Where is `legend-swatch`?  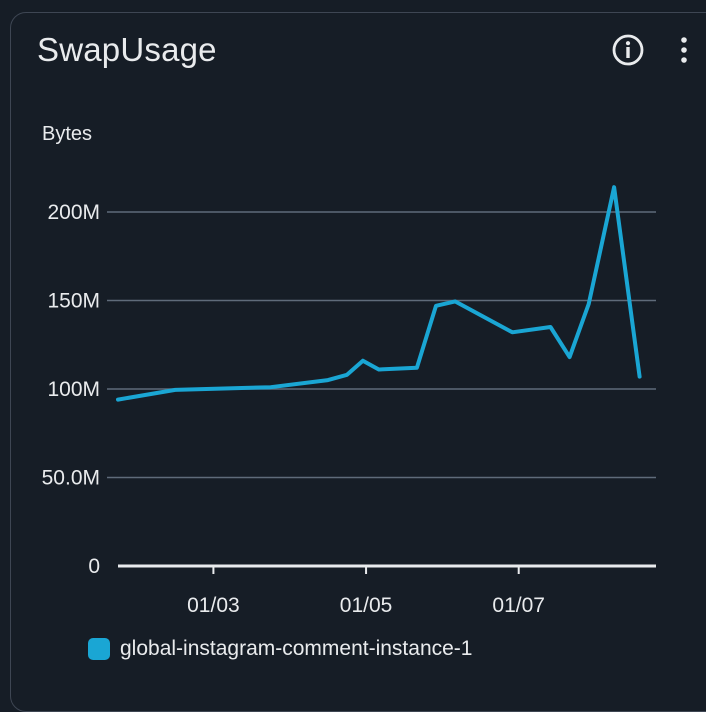 legend-swatch is located at coordinates (99, 649).